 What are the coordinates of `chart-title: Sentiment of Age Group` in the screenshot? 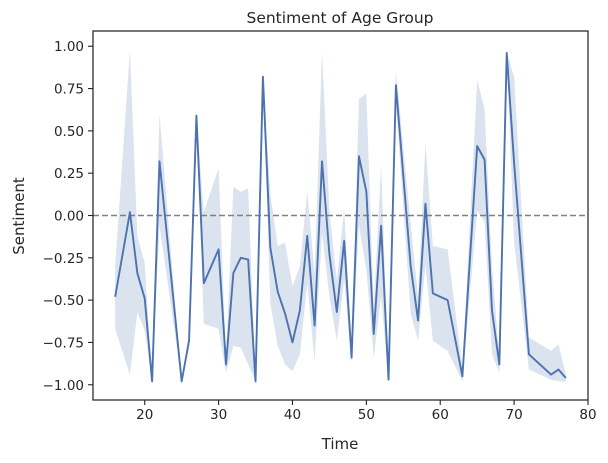 It's located at (339, 18).